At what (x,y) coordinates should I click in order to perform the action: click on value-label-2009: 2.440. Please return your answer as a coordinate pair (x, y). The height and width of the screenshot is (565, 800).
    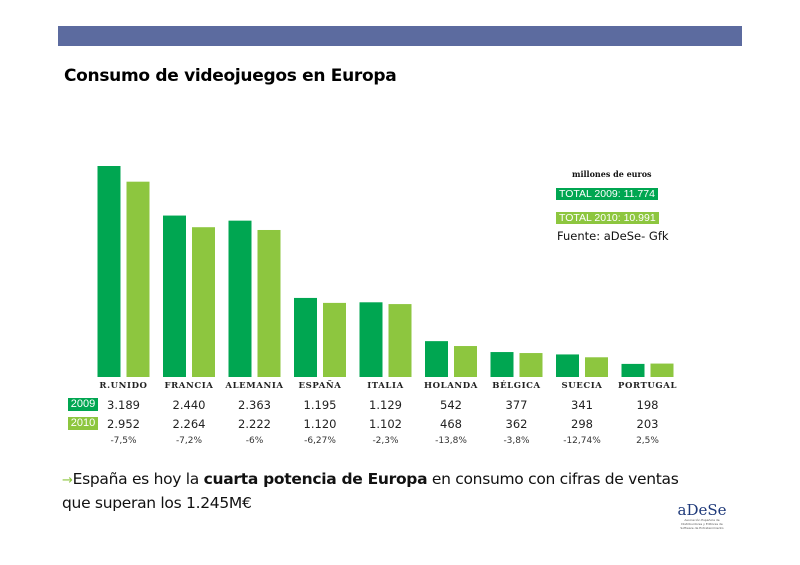
    Looking at the image, I should click on (189, 405).